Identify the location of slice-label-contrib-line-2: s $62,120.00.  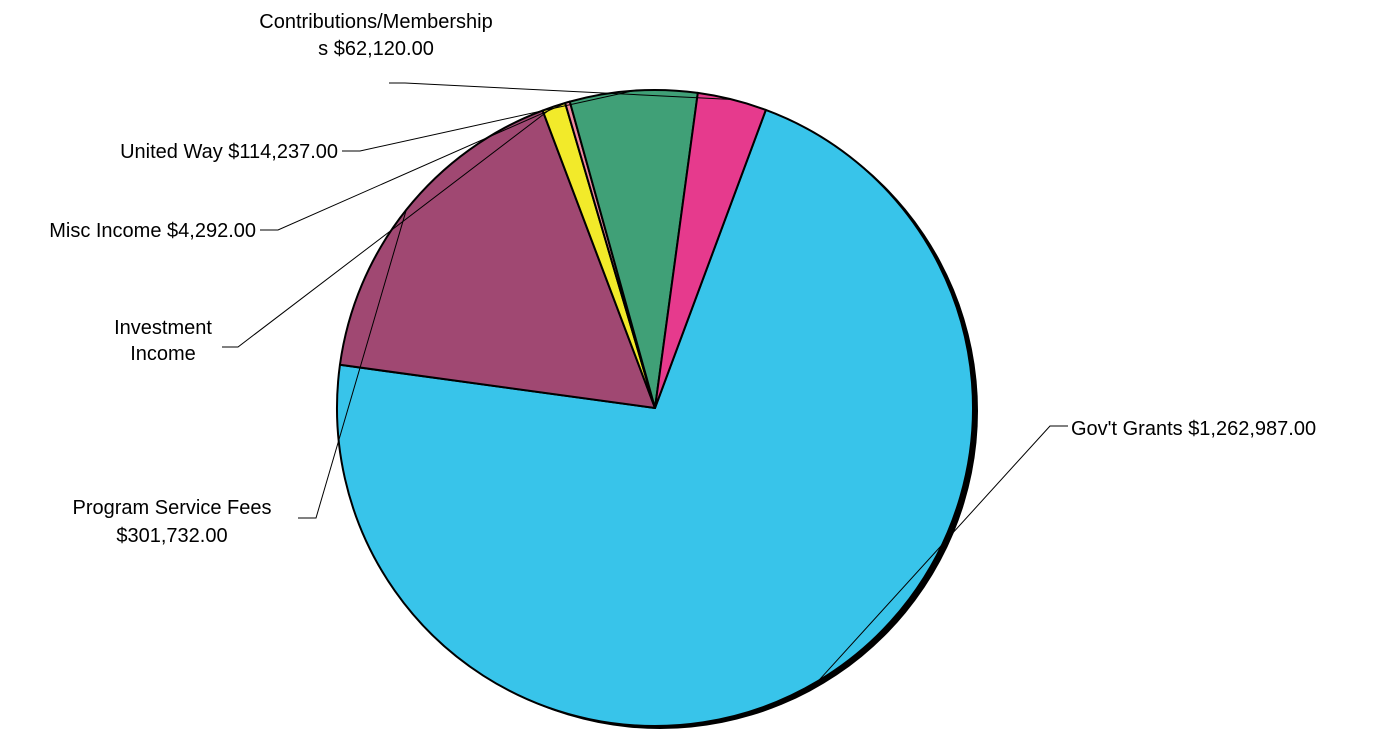
(376, 49).